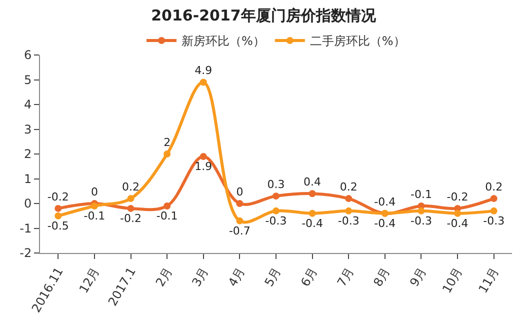 The image size is (527, 327). What do you see at coordinates (28, 55) in the screenshot?
I see `y-tick-label: 6` at bounding box center [28, 55].